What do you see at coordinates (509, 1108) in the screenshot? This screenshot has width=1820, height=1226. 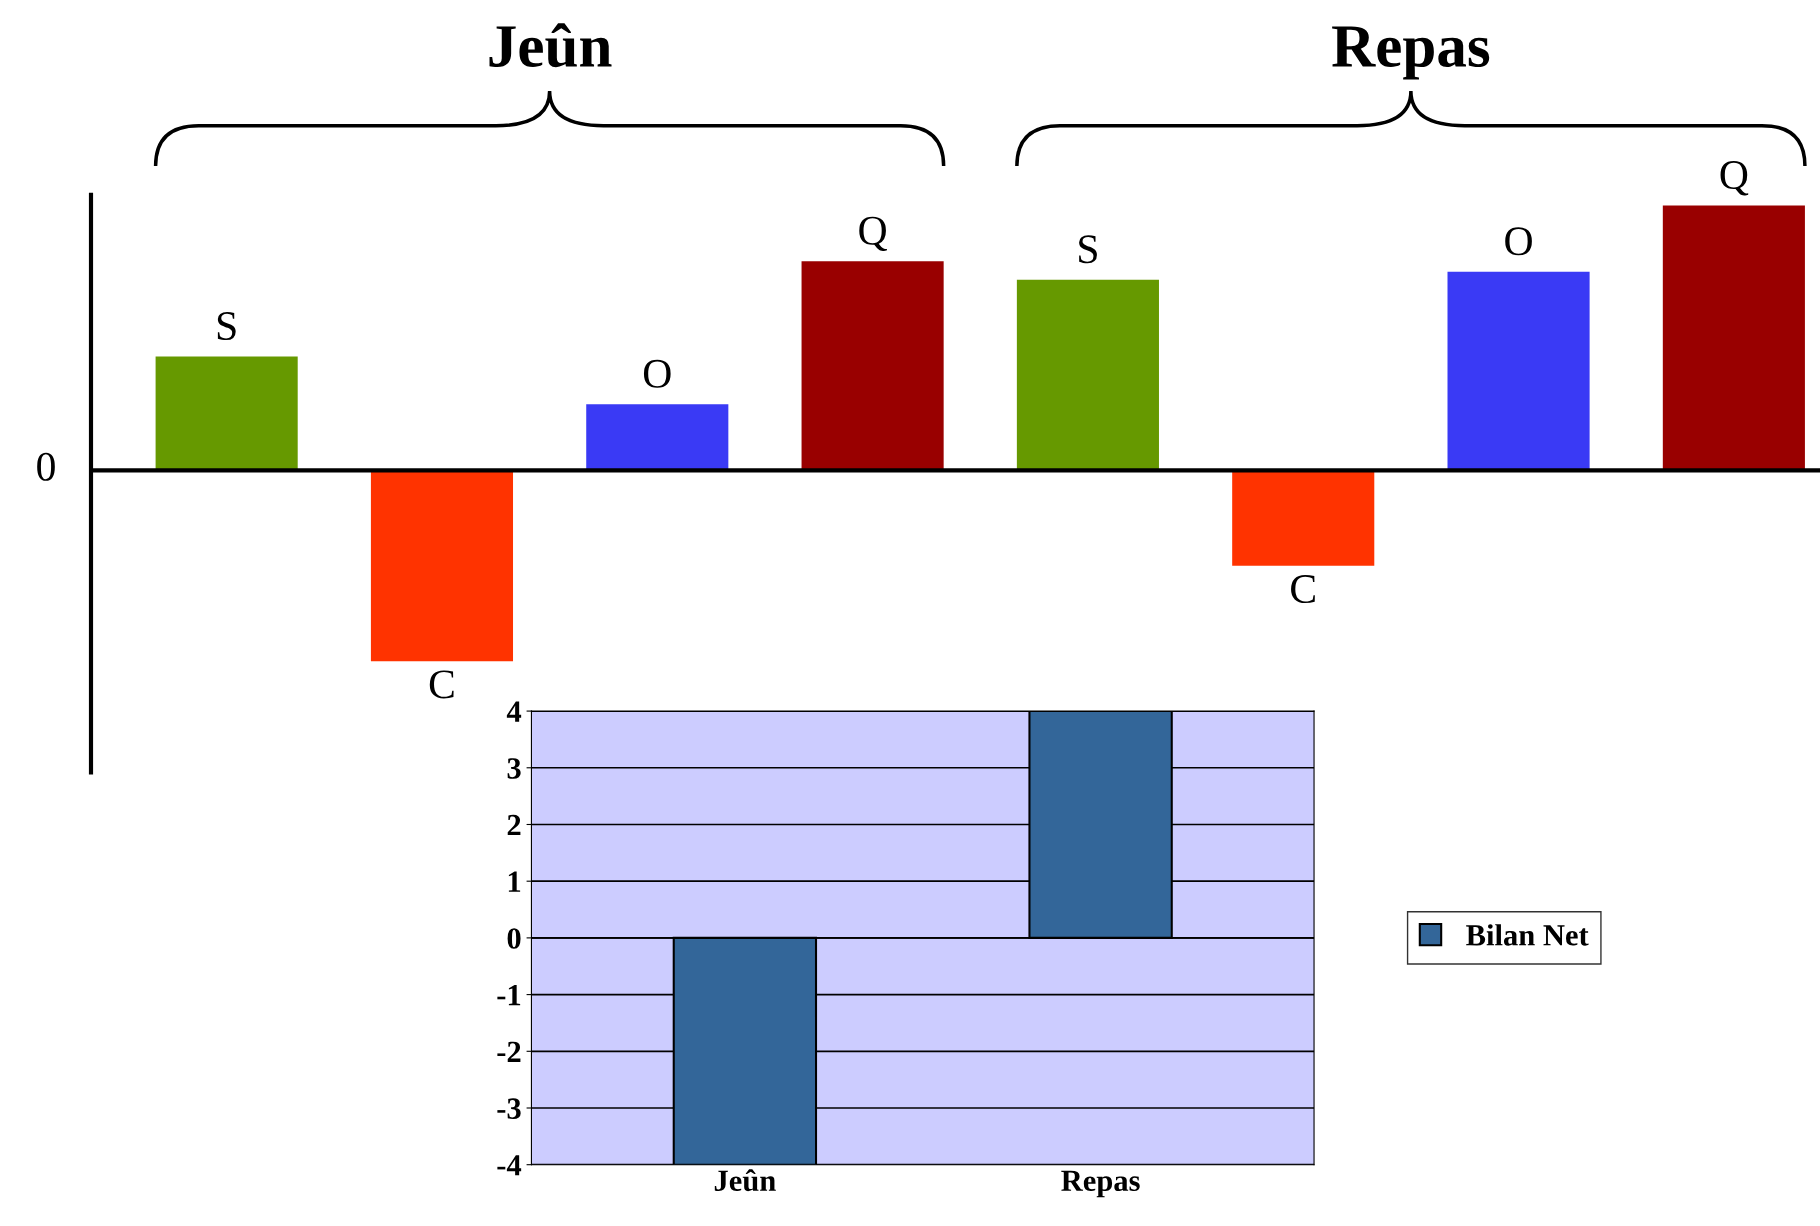 I see `y-tick-label: -3` at bounding box center [509, 1108].